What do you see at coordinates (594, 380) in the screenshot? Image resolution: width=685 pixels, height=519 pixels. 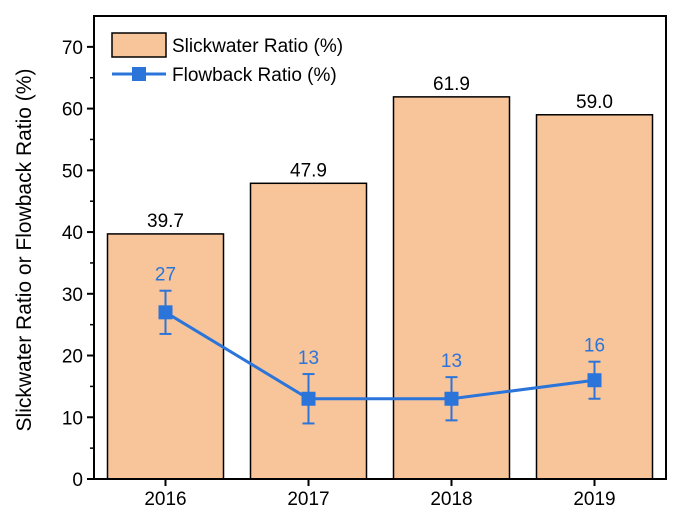 I see `flowback-marker-2019` at bounding box center [594, 380].